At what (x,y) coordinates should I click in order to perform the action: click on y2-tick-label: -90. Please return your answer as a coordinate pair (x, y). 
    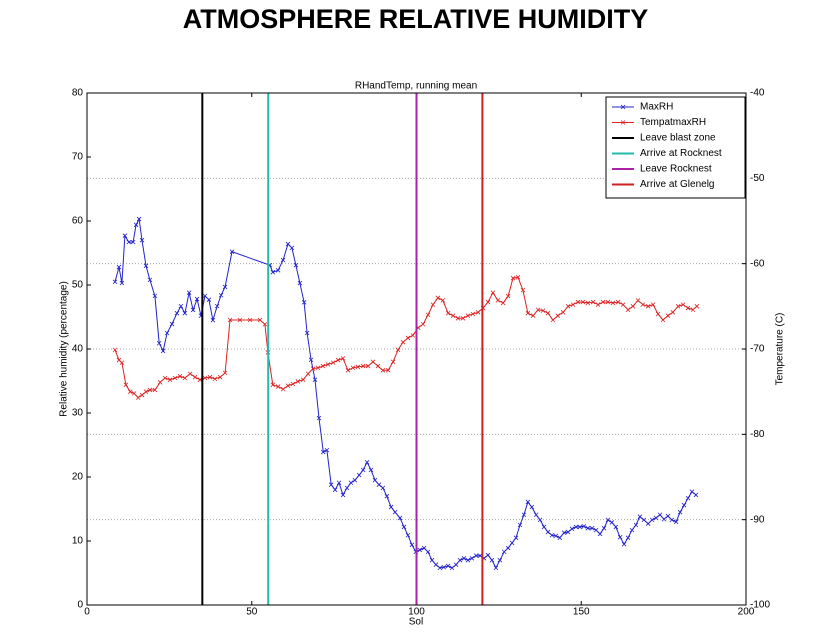
    Looking at the image, I should click on (757, 519).